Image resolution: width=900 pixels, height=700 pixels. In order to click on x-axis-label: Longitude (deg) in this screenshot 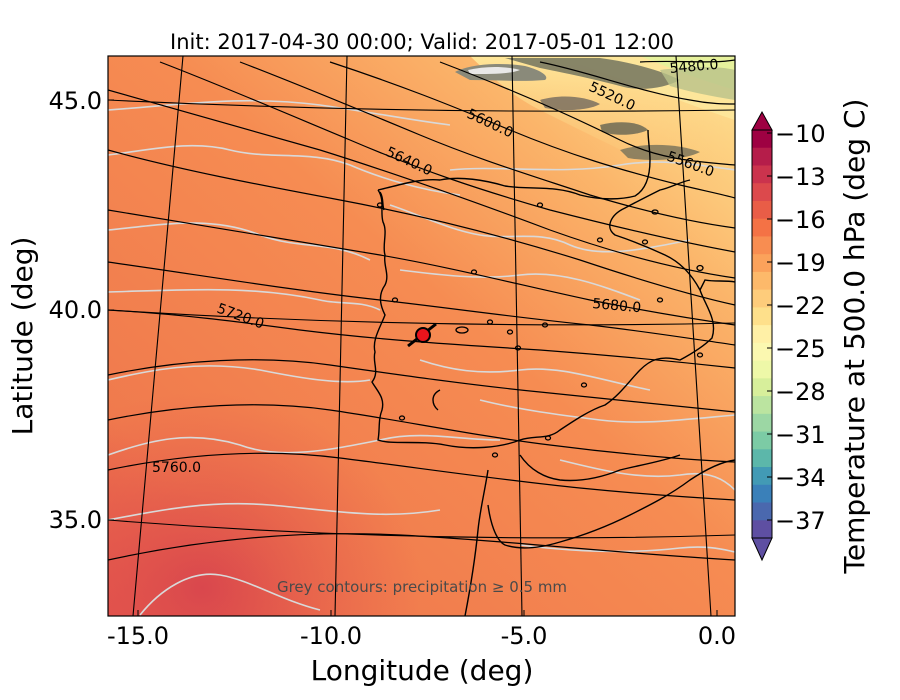, I will do `click(422, 670)`.